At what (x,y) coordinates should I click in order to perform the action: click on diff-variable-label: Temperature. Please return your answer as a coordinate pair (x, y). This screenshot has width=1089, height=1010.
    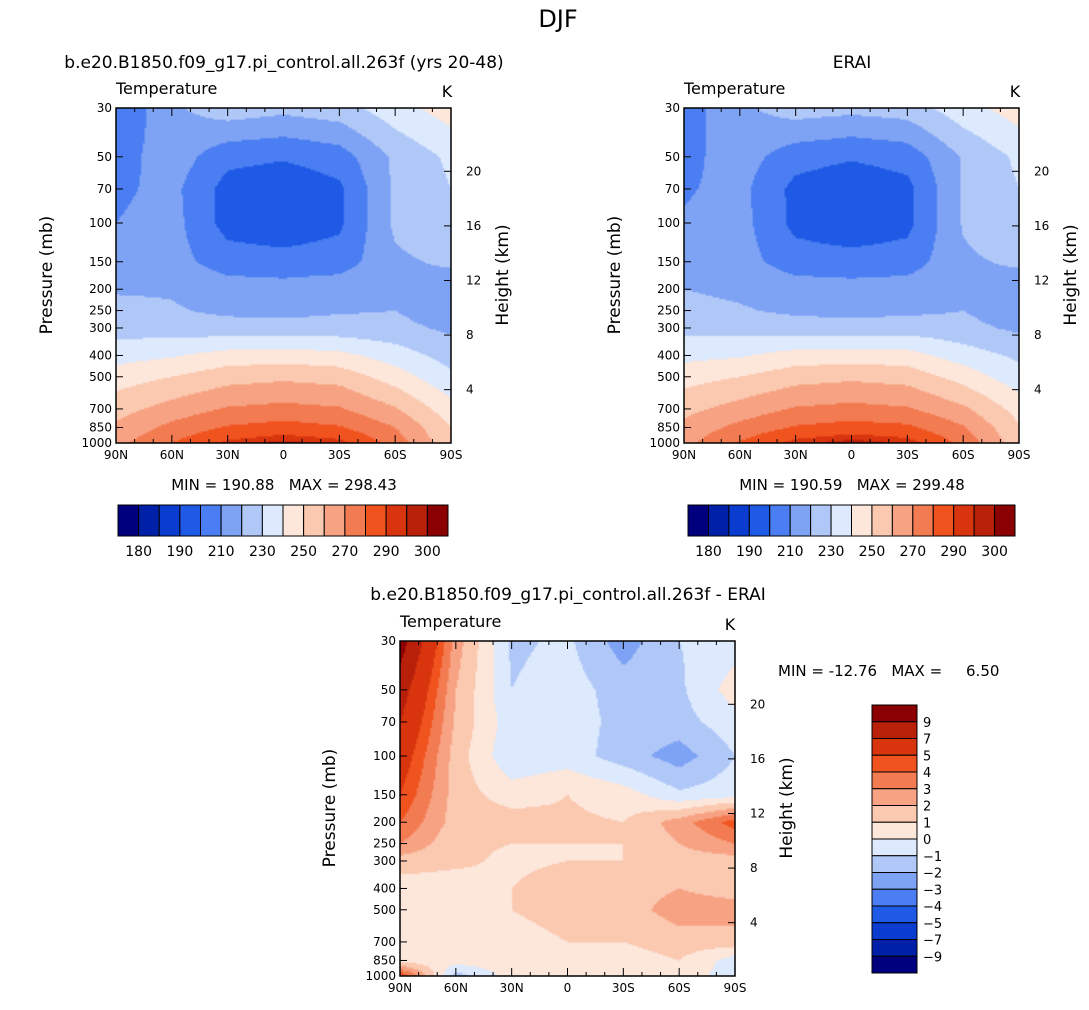
    Looking at the image, I should click on (450, 621).